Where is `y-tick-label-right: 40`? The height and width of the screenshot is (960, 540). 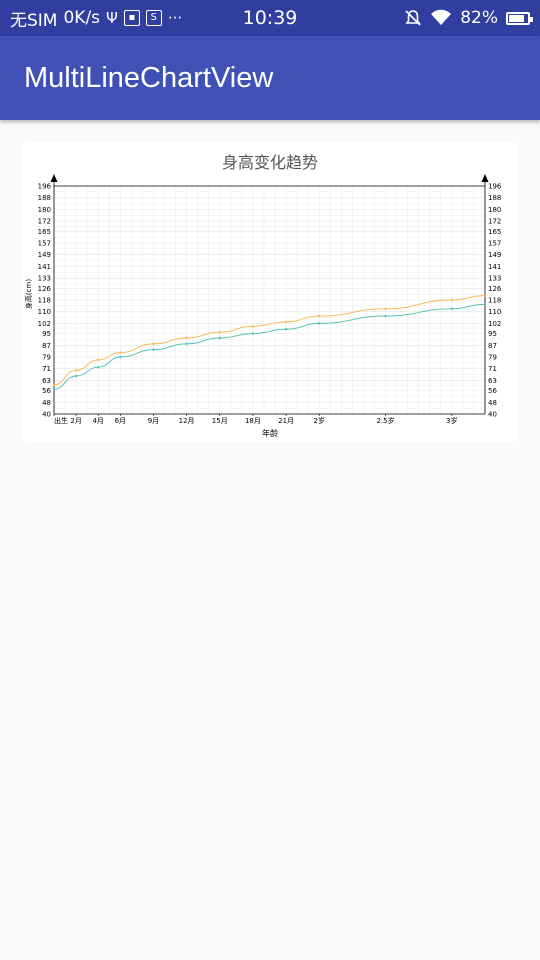
y-tick-label-right: 40 is located at coordinates (492, 415).